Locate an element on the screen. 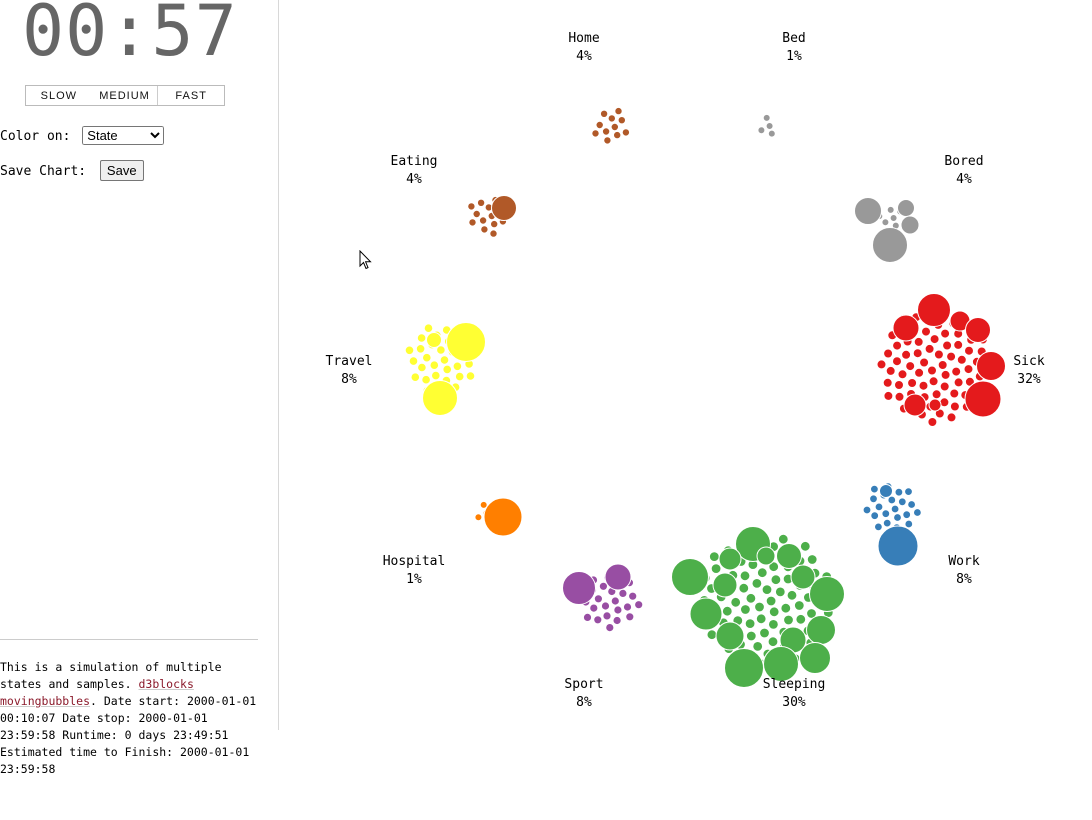  speed-slow-button: SLOW is located at coordinates (59, 95).